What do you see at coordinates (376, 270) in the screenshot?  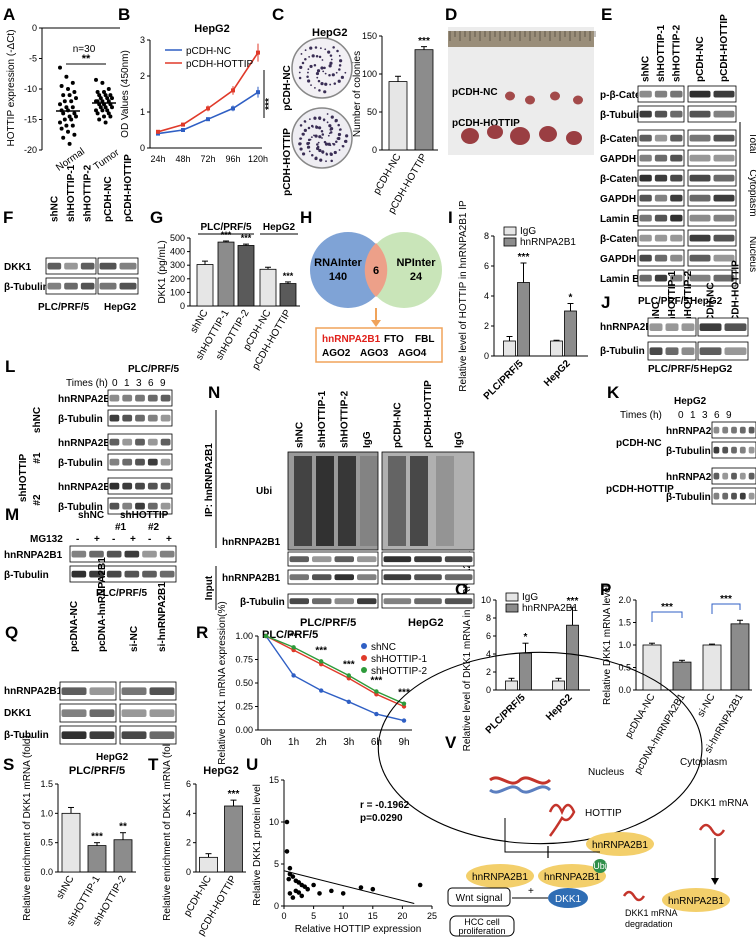 I see `venn-overlap-lens` at bounding box center [376, 270].